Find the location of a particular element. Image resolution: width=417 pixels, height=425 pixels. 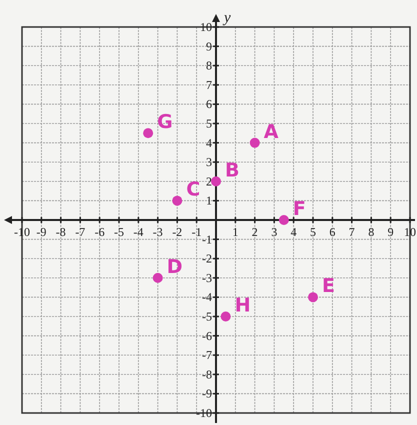

x-tick-label: 6 is located at coordinates (332, 232).